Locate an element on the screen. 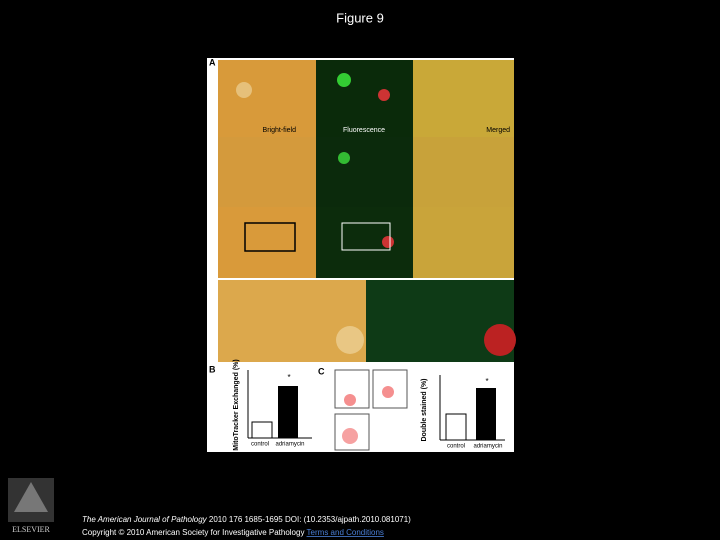  y-axis-label: MitoTracker Exchanged (%) is located at coordinates (236, 404).